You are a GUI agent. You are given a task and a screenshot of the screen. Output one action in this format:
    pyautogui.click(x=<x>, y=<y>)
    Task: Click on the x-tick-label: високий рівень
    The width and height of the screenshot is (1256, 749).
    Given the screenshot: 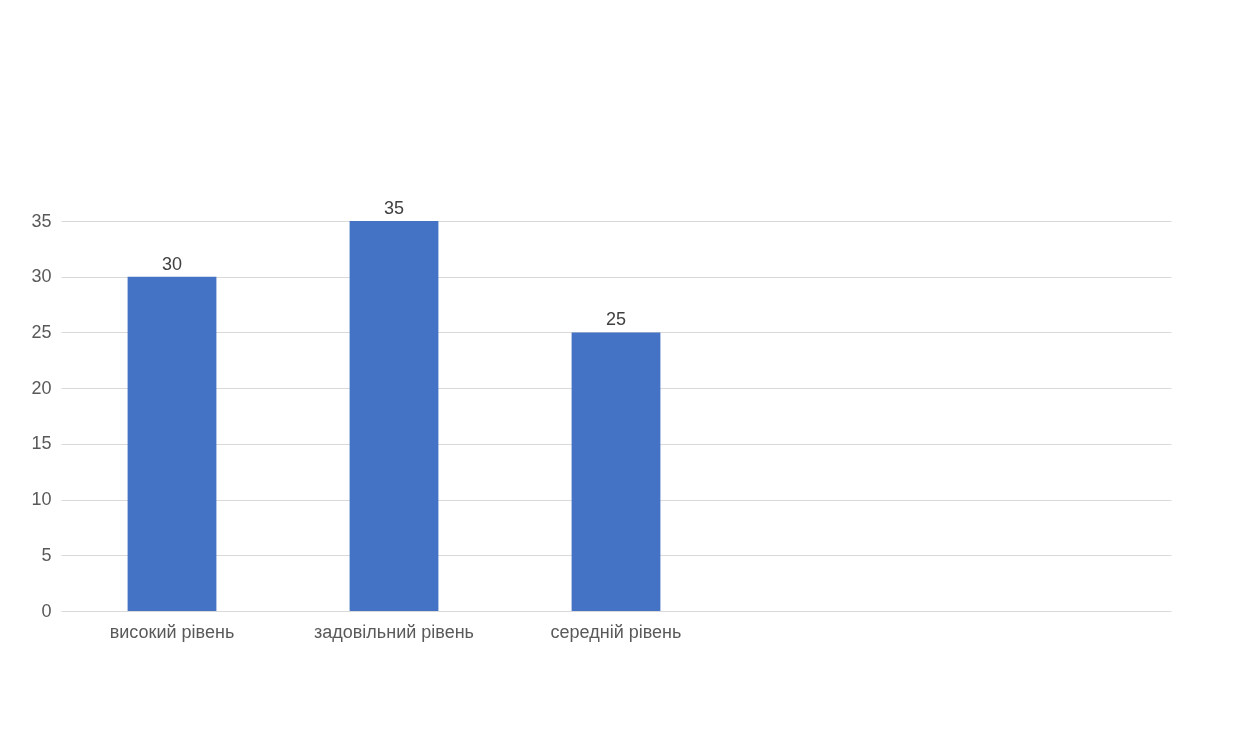 What is the action you would take?
    pyautogui.click(x=172, y=631)
    